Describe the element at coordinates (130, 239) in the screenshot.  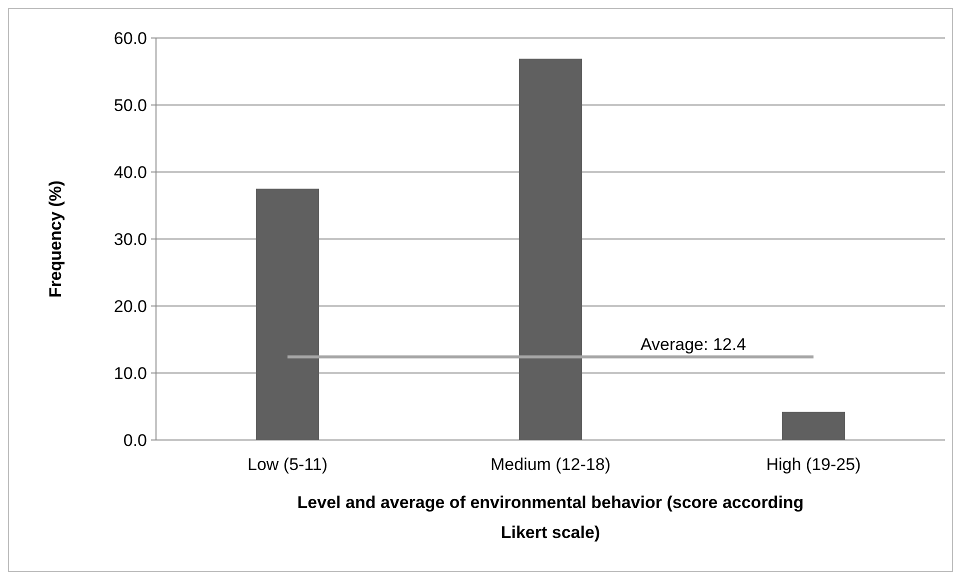
I see `y-tick-label: 30.0` at that location.